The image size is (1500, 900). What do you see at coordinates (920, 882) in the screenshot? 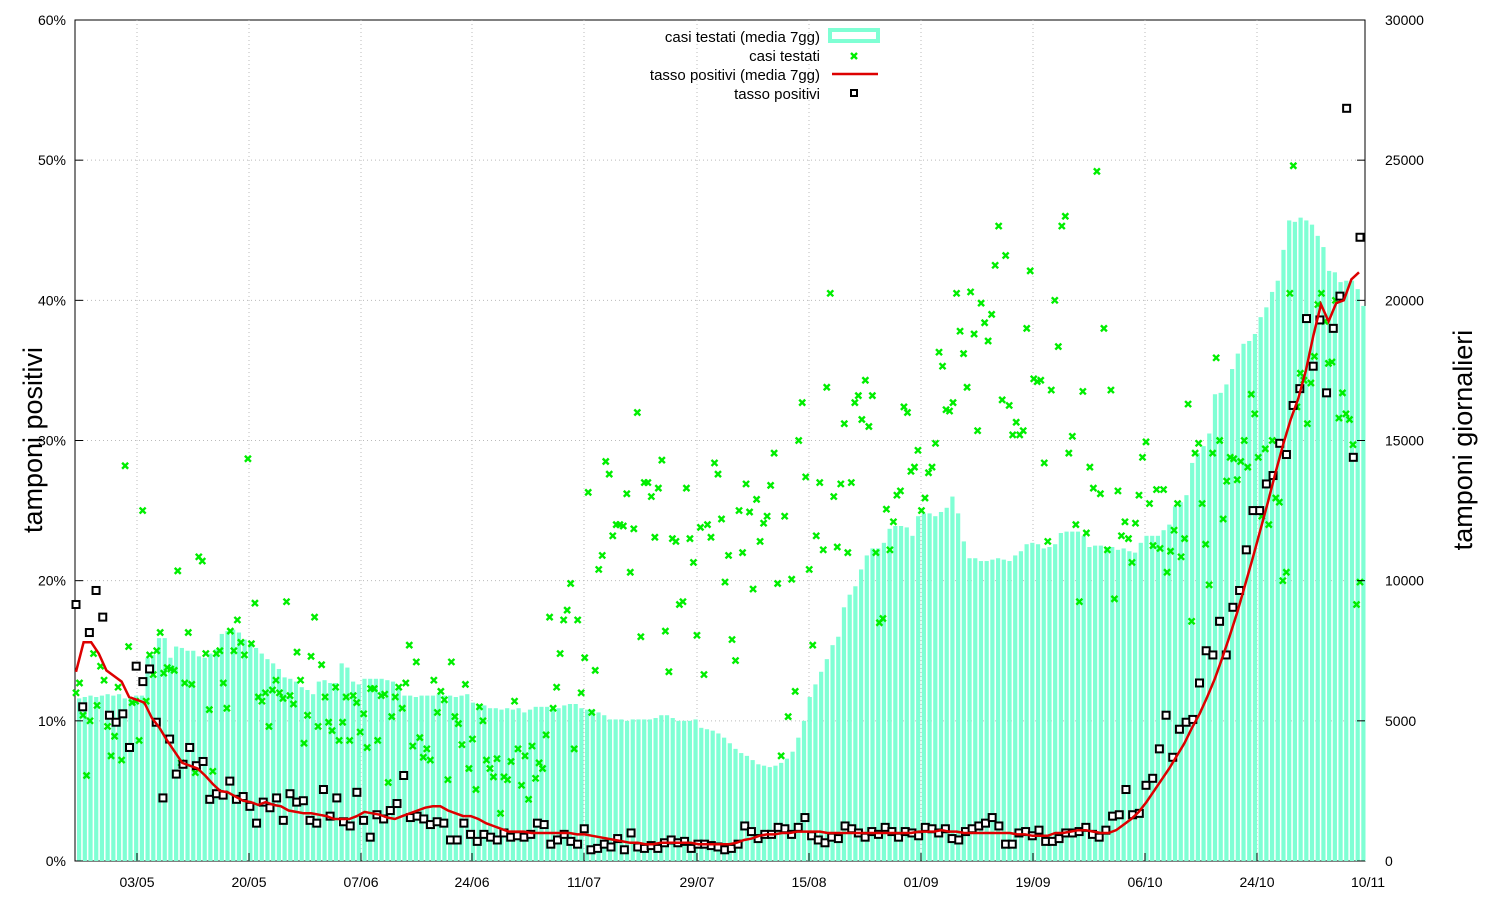
I see `x-tick-label: 01/09` at bounding box center [920, 882].